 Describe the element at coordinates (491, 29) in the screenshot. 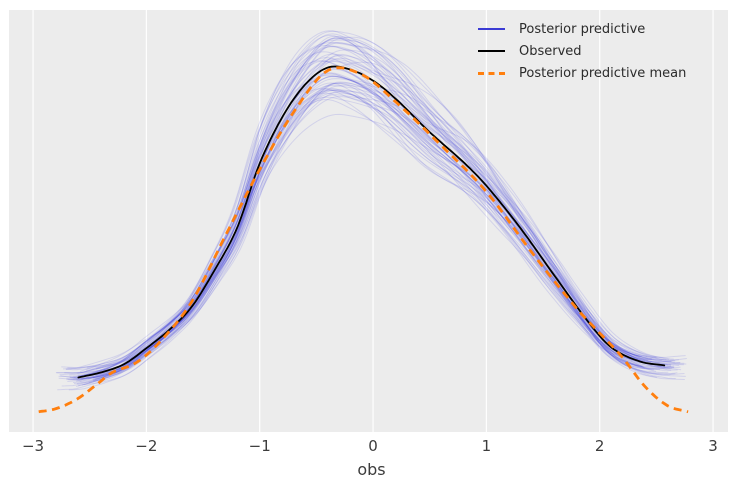

I see `posterior-predictive-line-icon` at that location.